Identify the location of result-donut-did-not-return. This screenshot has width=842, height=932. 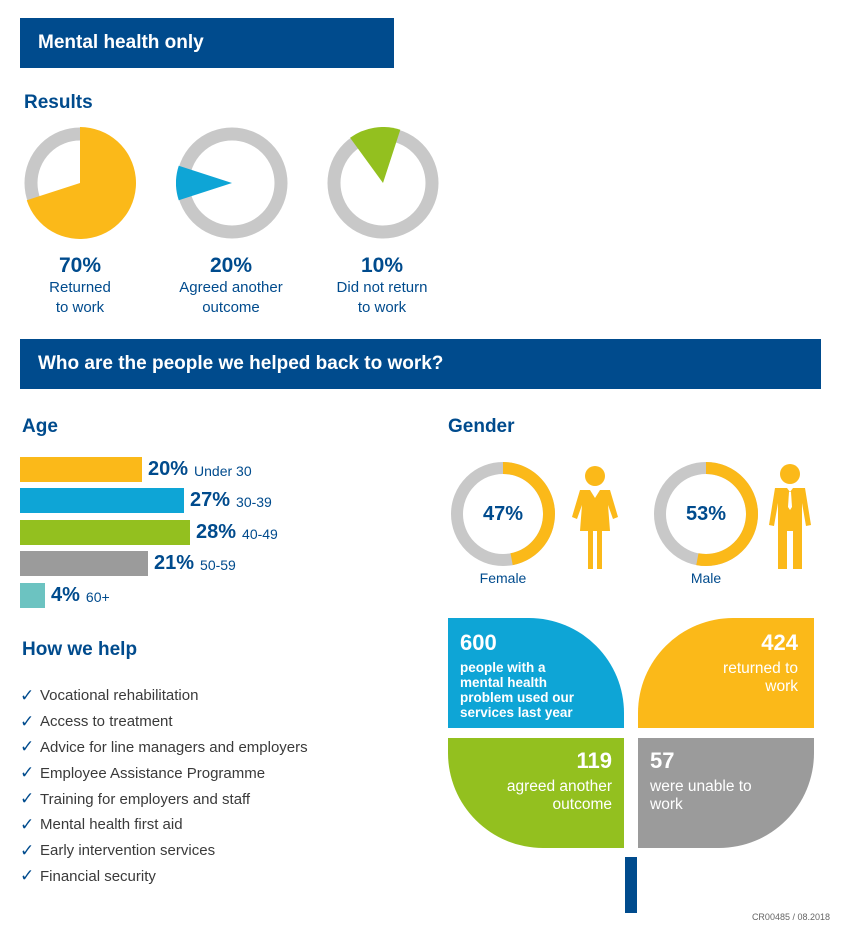
(383, 183).